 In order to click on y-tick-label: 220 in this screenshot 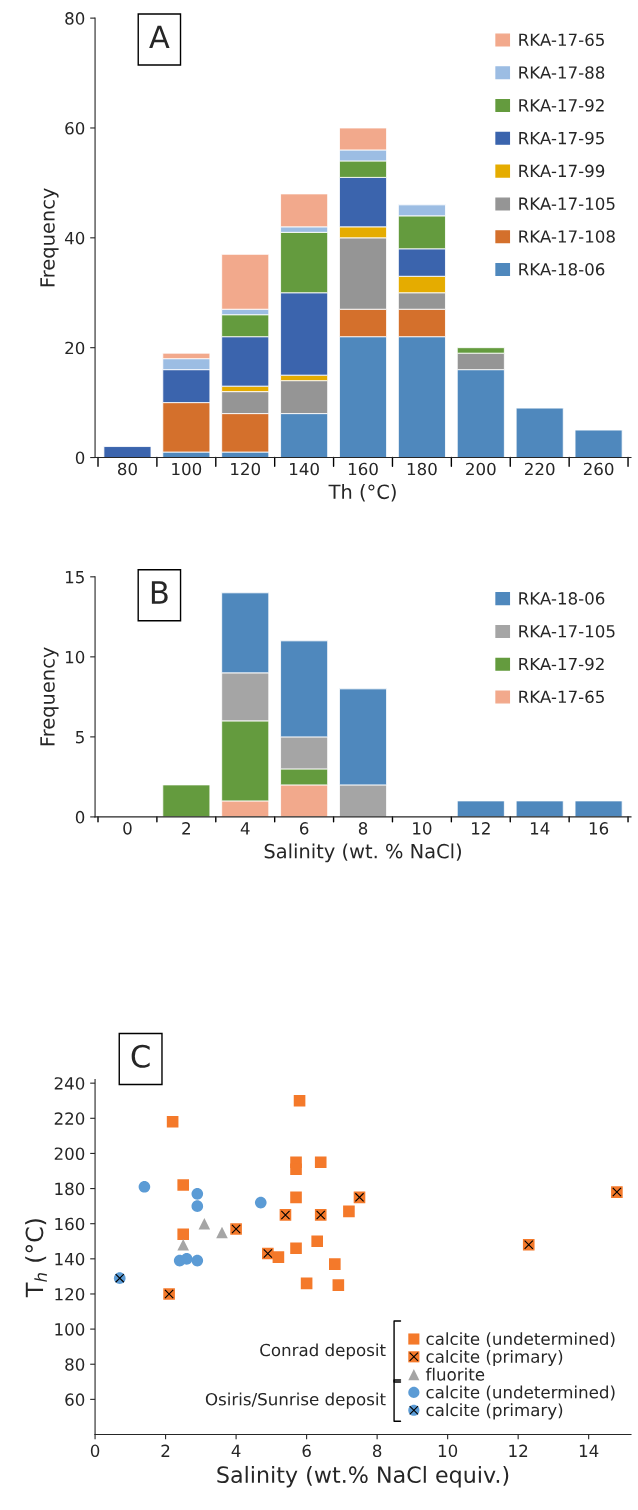, I will do `click(69, 1118)`.